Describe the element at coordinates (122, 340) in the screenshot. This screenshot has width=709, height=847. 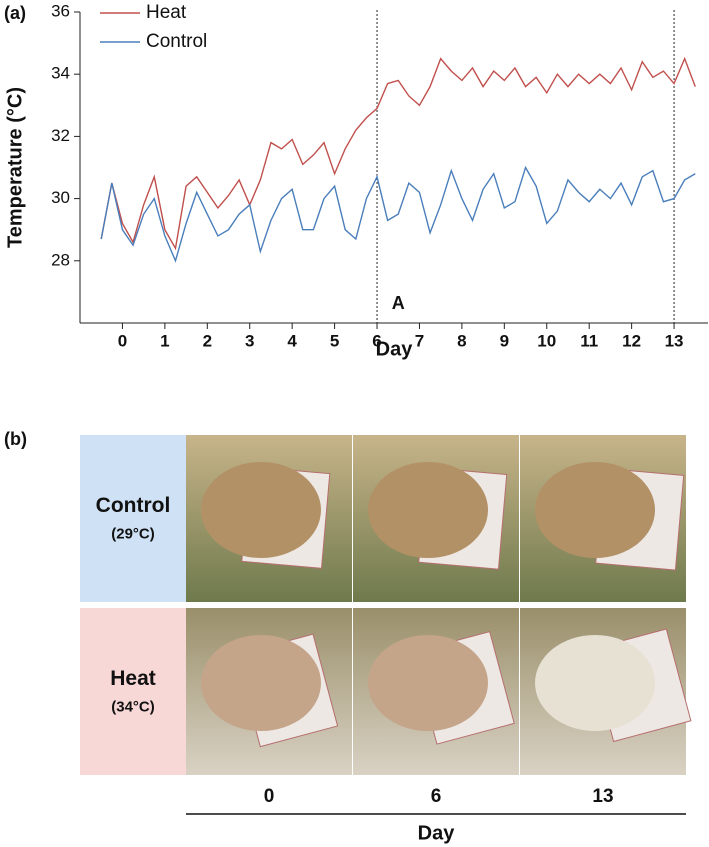
I see `x-tick-label: 0` at that location.